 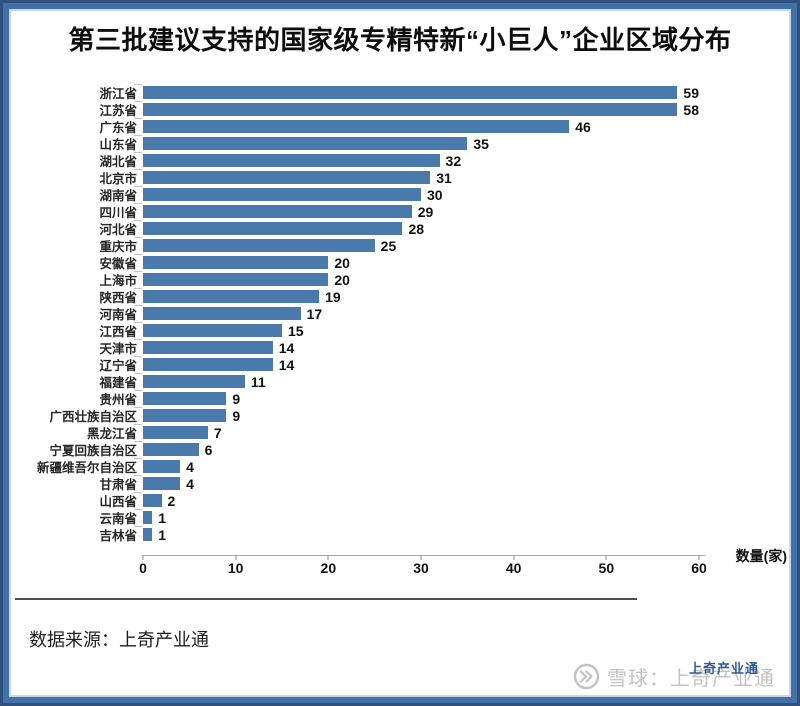 What do you see at coordinates (118, 332) in the screenshot?
I see `category-label: 江西省` at bounding box center [118, 332].